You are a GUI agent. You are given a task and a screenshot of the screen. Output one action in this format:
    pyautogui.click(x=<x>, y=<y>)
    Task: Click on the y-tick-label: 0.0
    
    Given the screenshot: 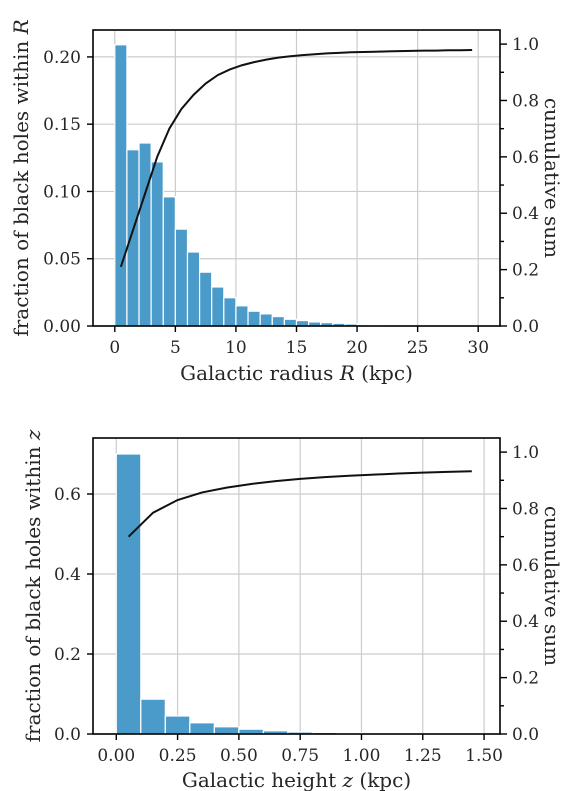 What is the action you would take?
    pyautogui.click(x=67, y=735)
    